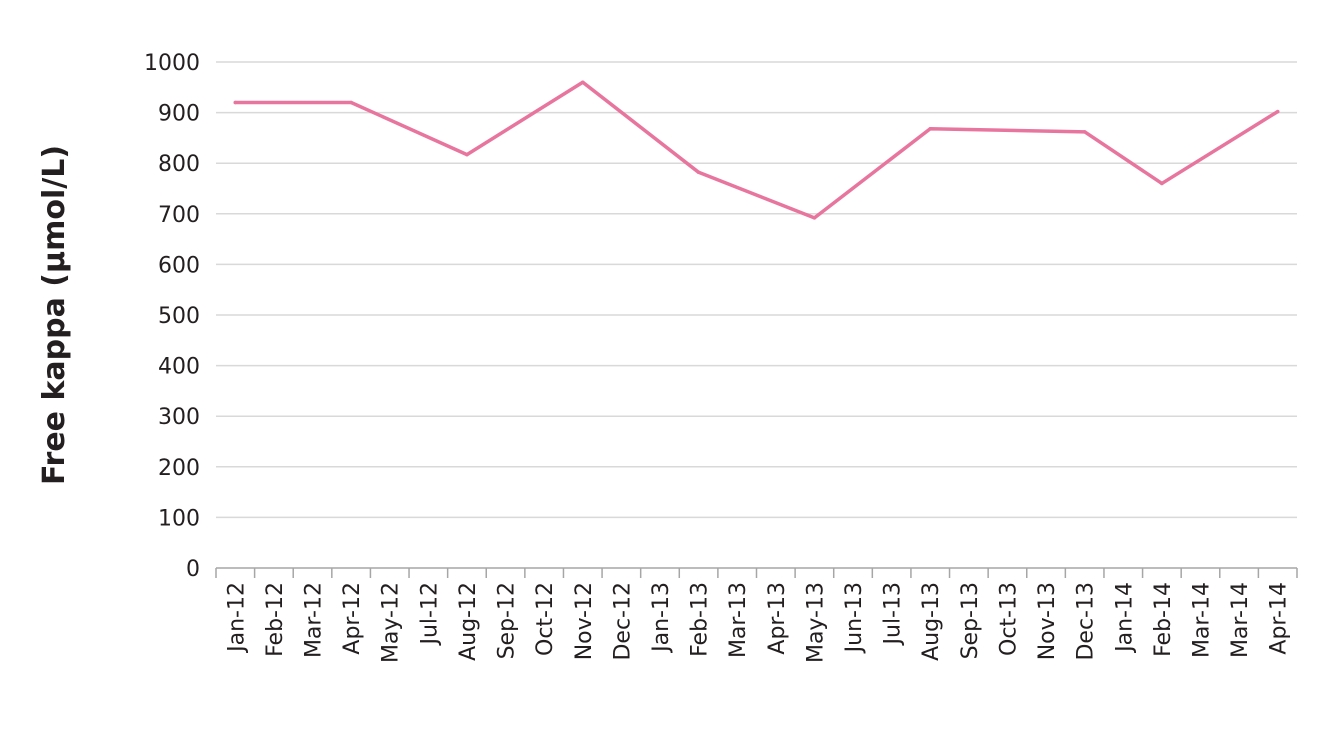 The image size is (1326, 730). I want to click on y-tick-label: 300, so click(179, 417).